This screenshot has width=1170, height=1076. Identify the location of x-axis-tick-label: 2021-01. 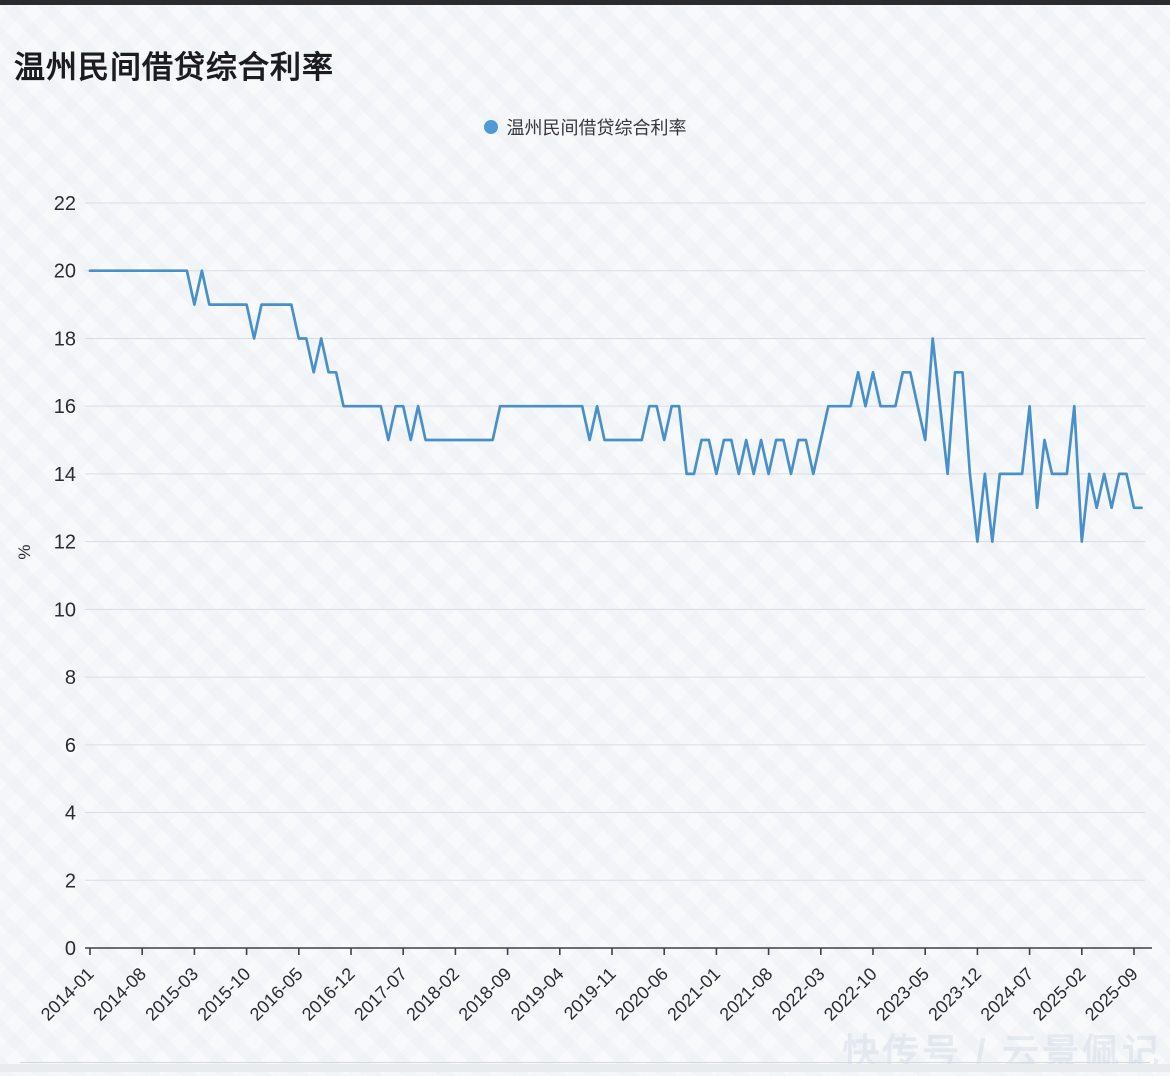
(693, 994).